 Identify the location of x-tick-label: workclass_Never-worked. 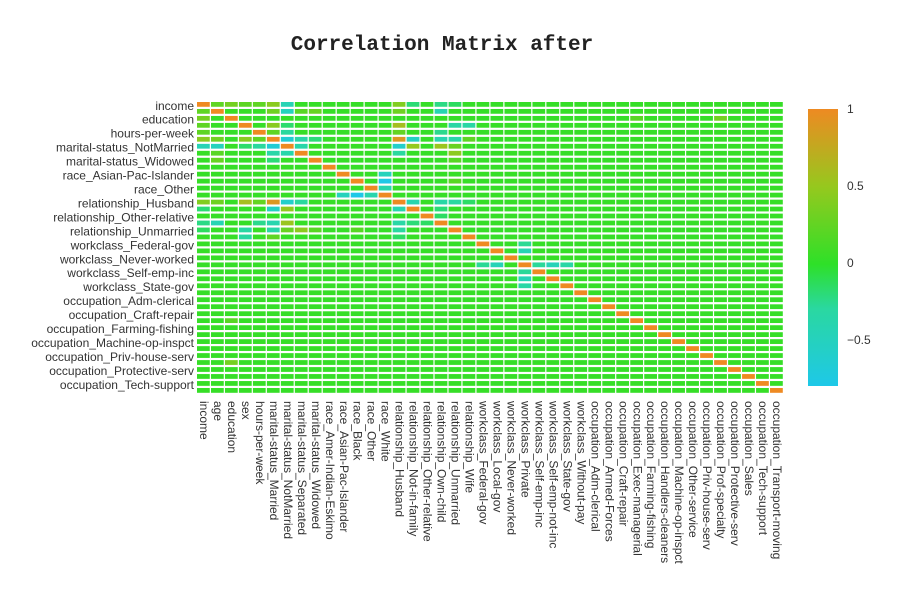
(511, 467).